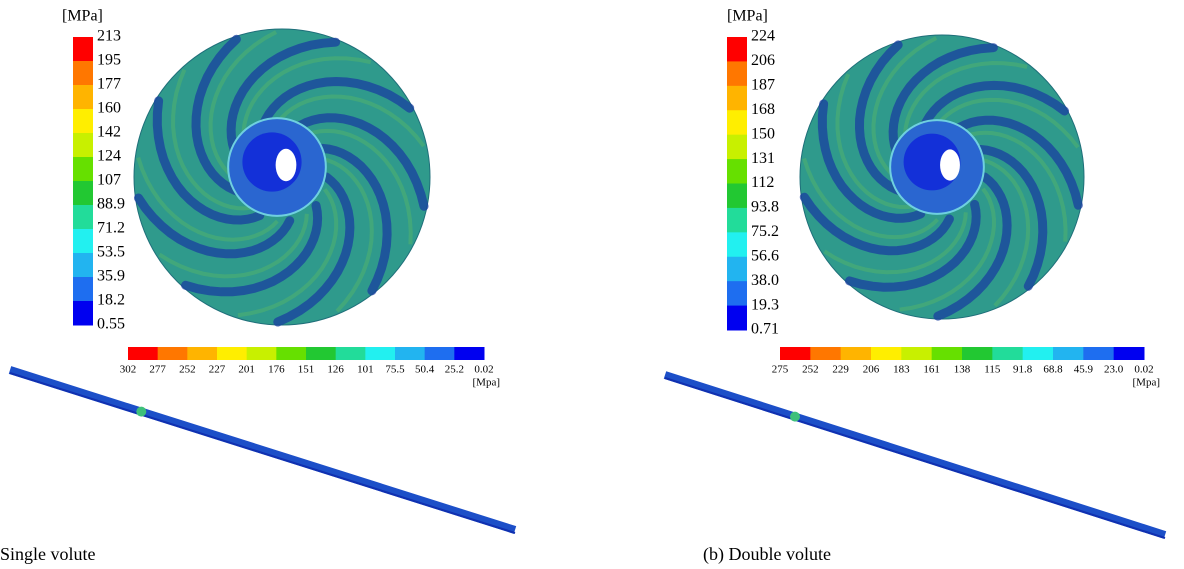  What do you see at coordinates (111, 276) in the screenshot?
I see `legend-label: 35.9` at bounding box center [111, 276].